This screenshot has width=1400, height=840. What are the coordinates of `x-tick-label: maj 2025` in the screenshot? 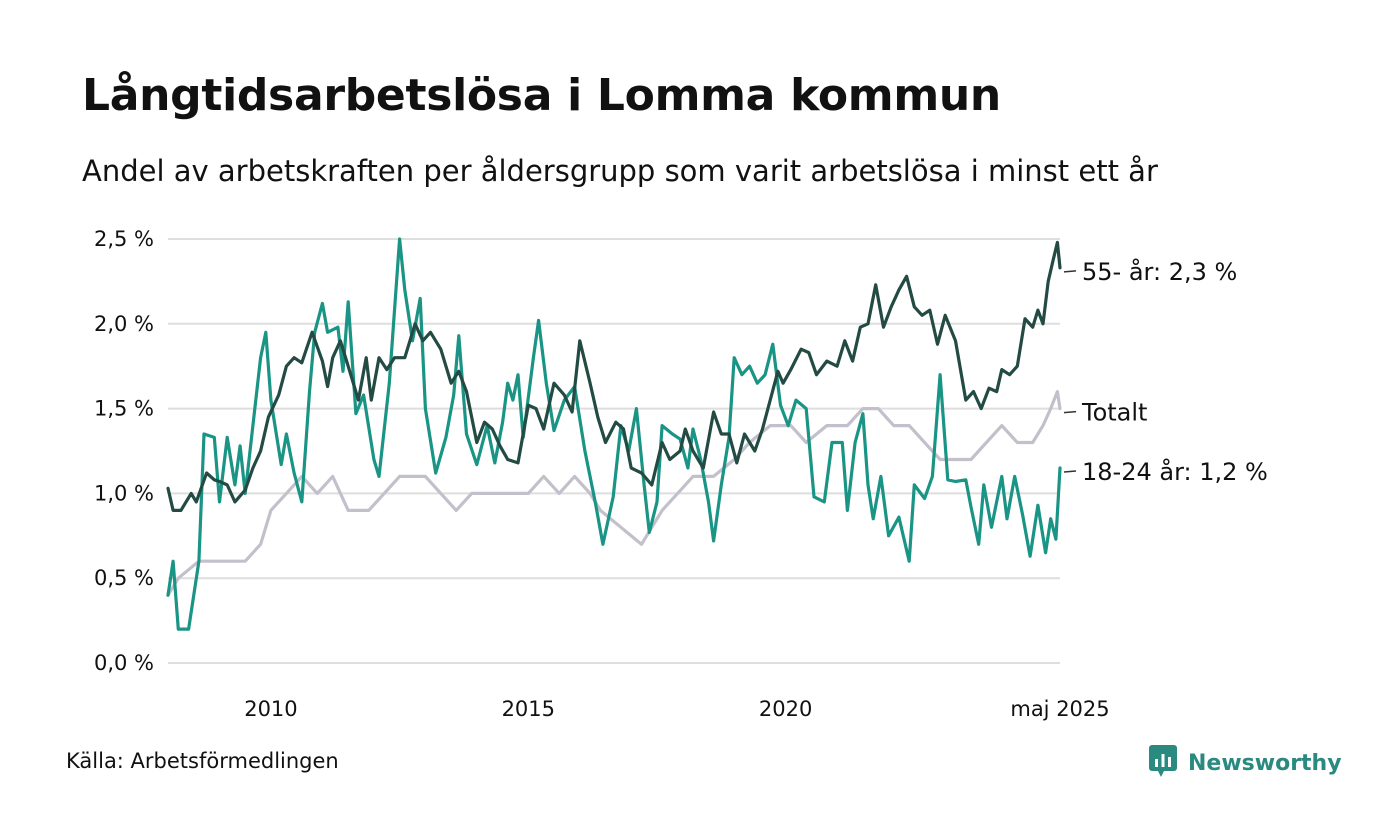 It's located at (1059, 709).